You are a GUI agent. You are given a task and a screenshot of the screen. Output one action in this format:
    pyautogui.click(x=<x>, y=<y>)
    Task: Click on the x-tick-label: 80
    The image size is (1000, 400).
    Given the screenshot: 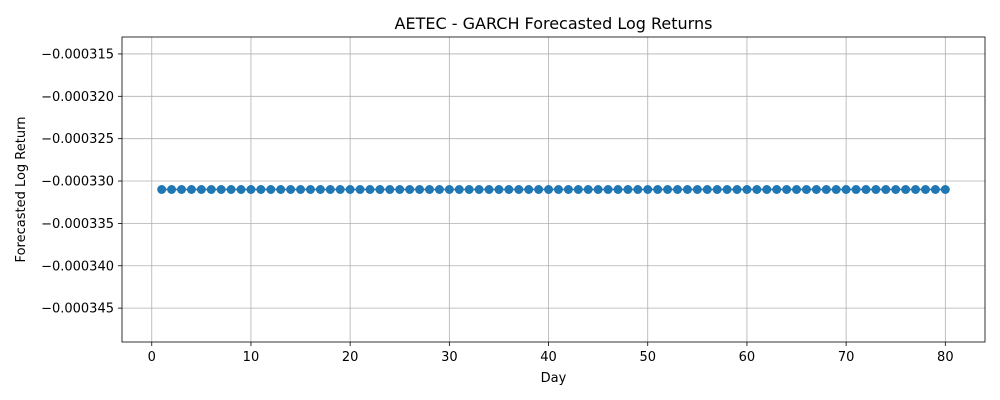 What is the action you would take?
    pyautogui.click(x=945, y=357)
    